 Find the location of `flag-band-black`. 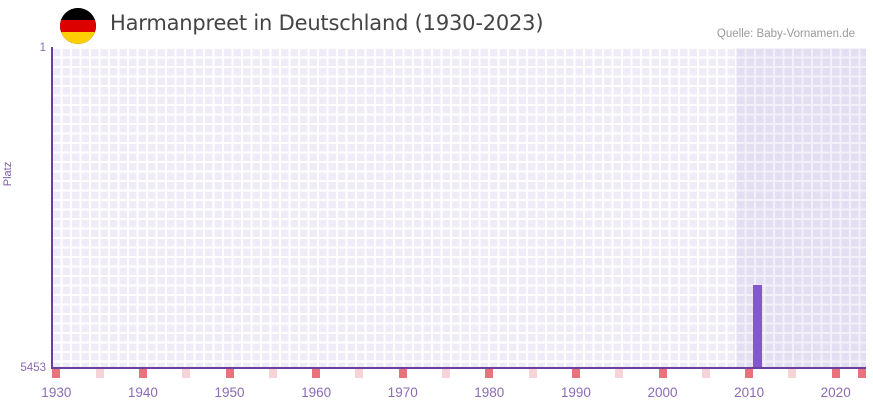

flag-band-black is located at coordinates (78, 14).